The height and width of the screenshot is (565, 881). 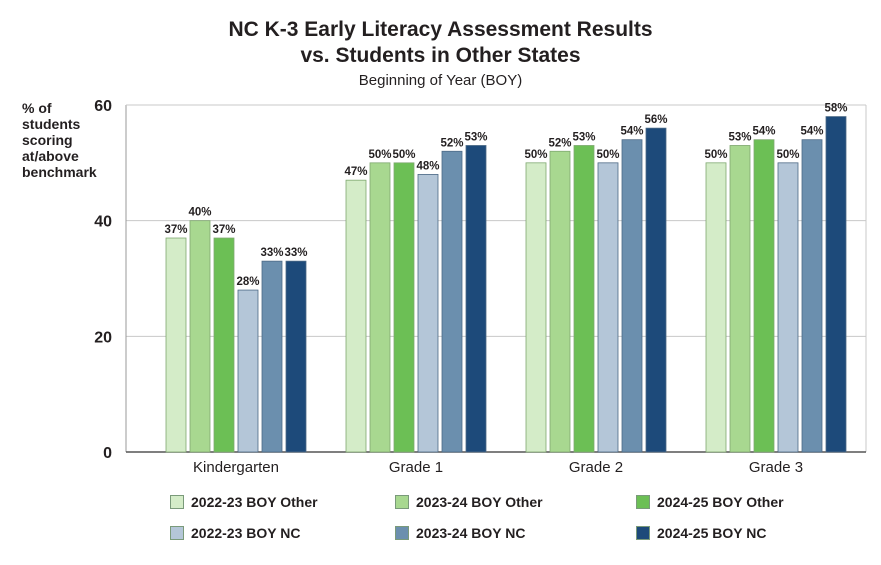 I want to click on y-axis-label-line: % of, so click(x=37, y=108).